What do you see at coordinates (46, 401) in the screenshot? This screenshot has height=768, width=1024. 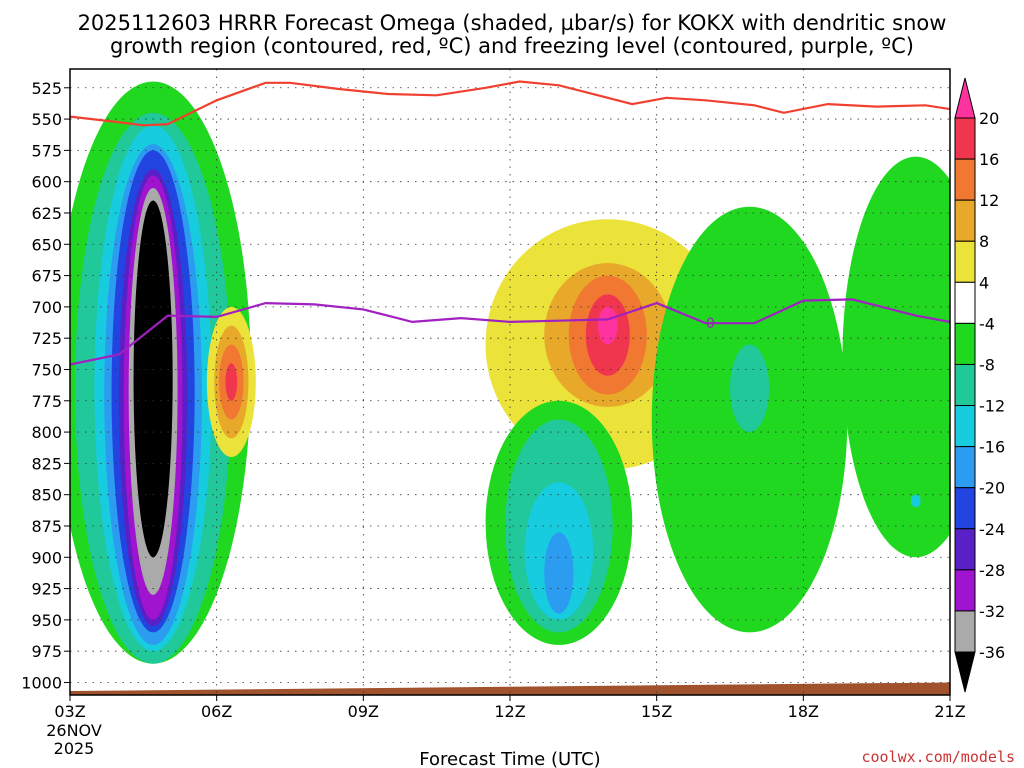 I see `y-tick-label-775: 775` at bounding box center [46, 401].